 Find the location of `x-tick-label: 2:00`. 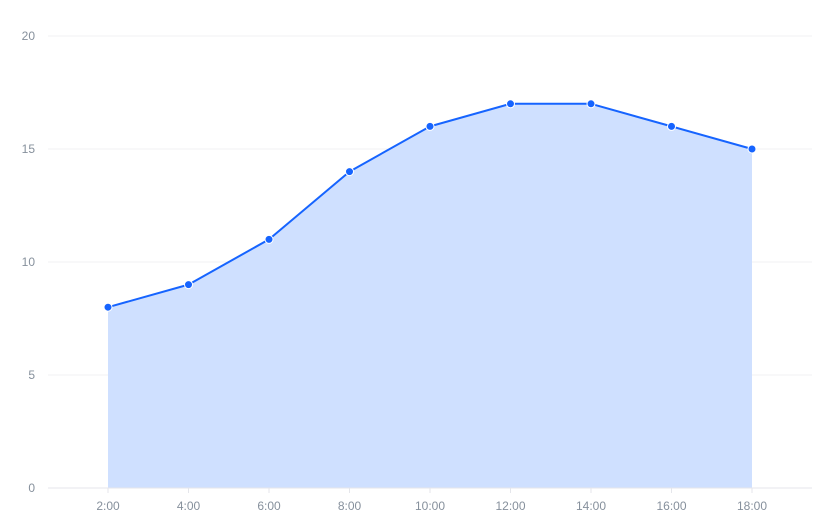

x-tick-label: 2:00 is located at coordinates (108, 506).